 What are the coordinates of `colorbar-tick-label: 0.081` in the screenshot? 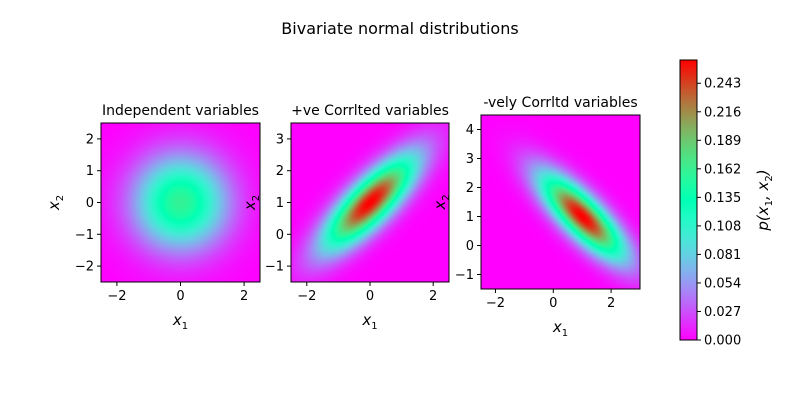 It's located at (722, 255).